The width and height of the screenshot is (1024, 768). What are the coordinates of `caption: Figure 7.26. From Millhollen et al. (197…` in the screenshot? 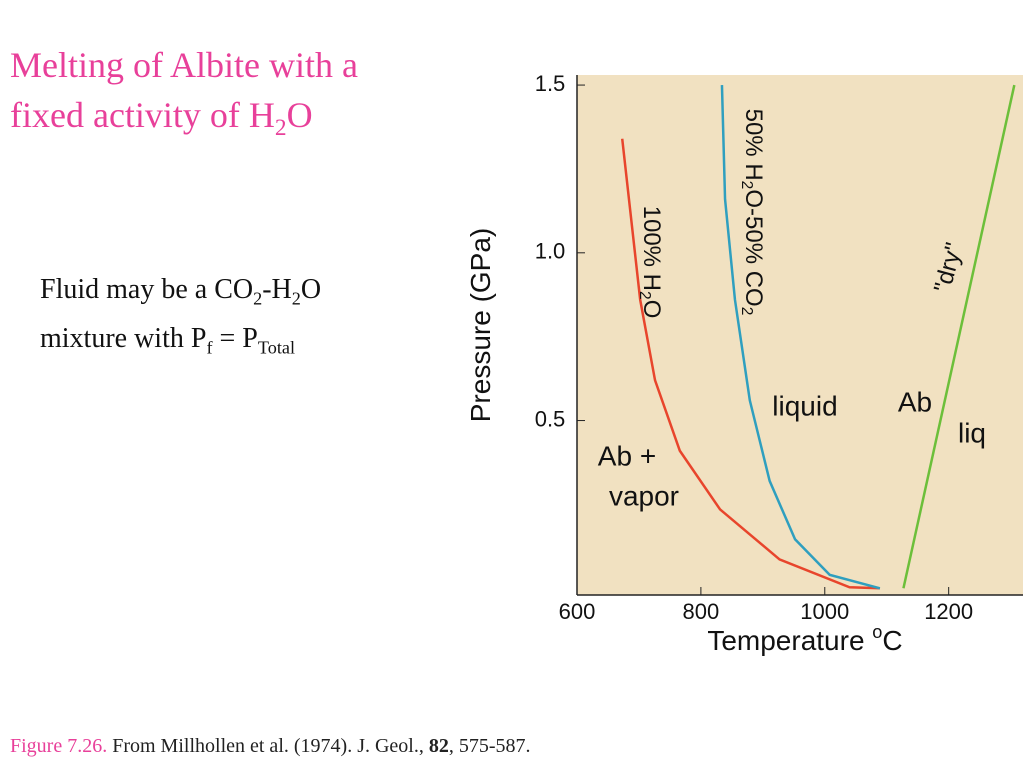 It's located at (270, 746).